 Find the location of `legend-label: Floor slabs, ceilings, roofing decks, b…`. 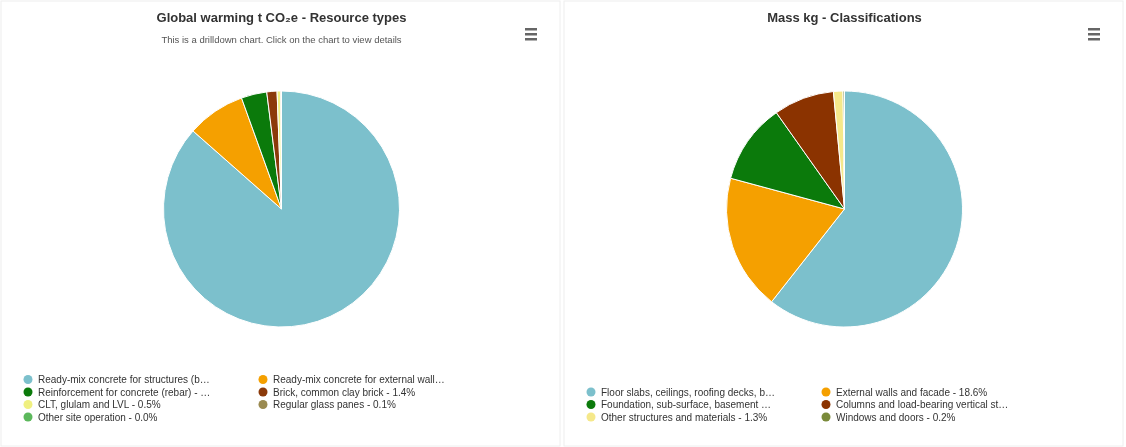

legend-label: Floor slabs, ceilings, roofing decks, b… is located at coordinates (688, 392).